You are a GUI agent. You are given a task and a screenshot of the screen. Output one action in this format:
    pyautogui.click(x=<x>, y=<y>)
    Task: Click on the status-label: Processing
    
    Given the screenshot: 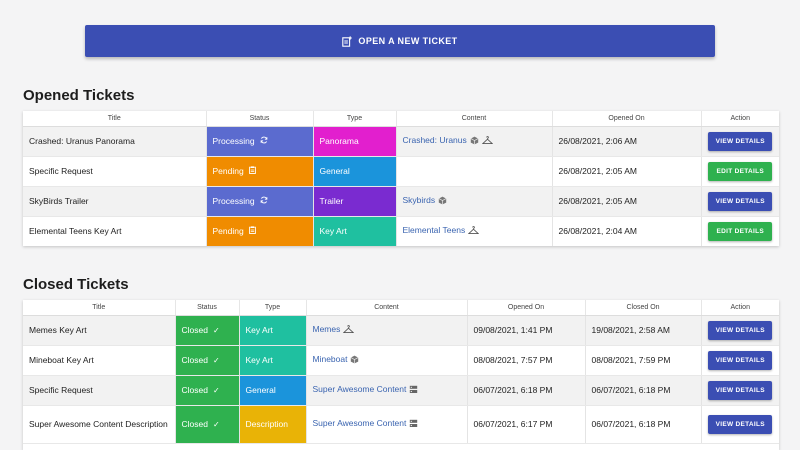 What is the action you would take?
    pyautogui.click(x=233, y=140)
    